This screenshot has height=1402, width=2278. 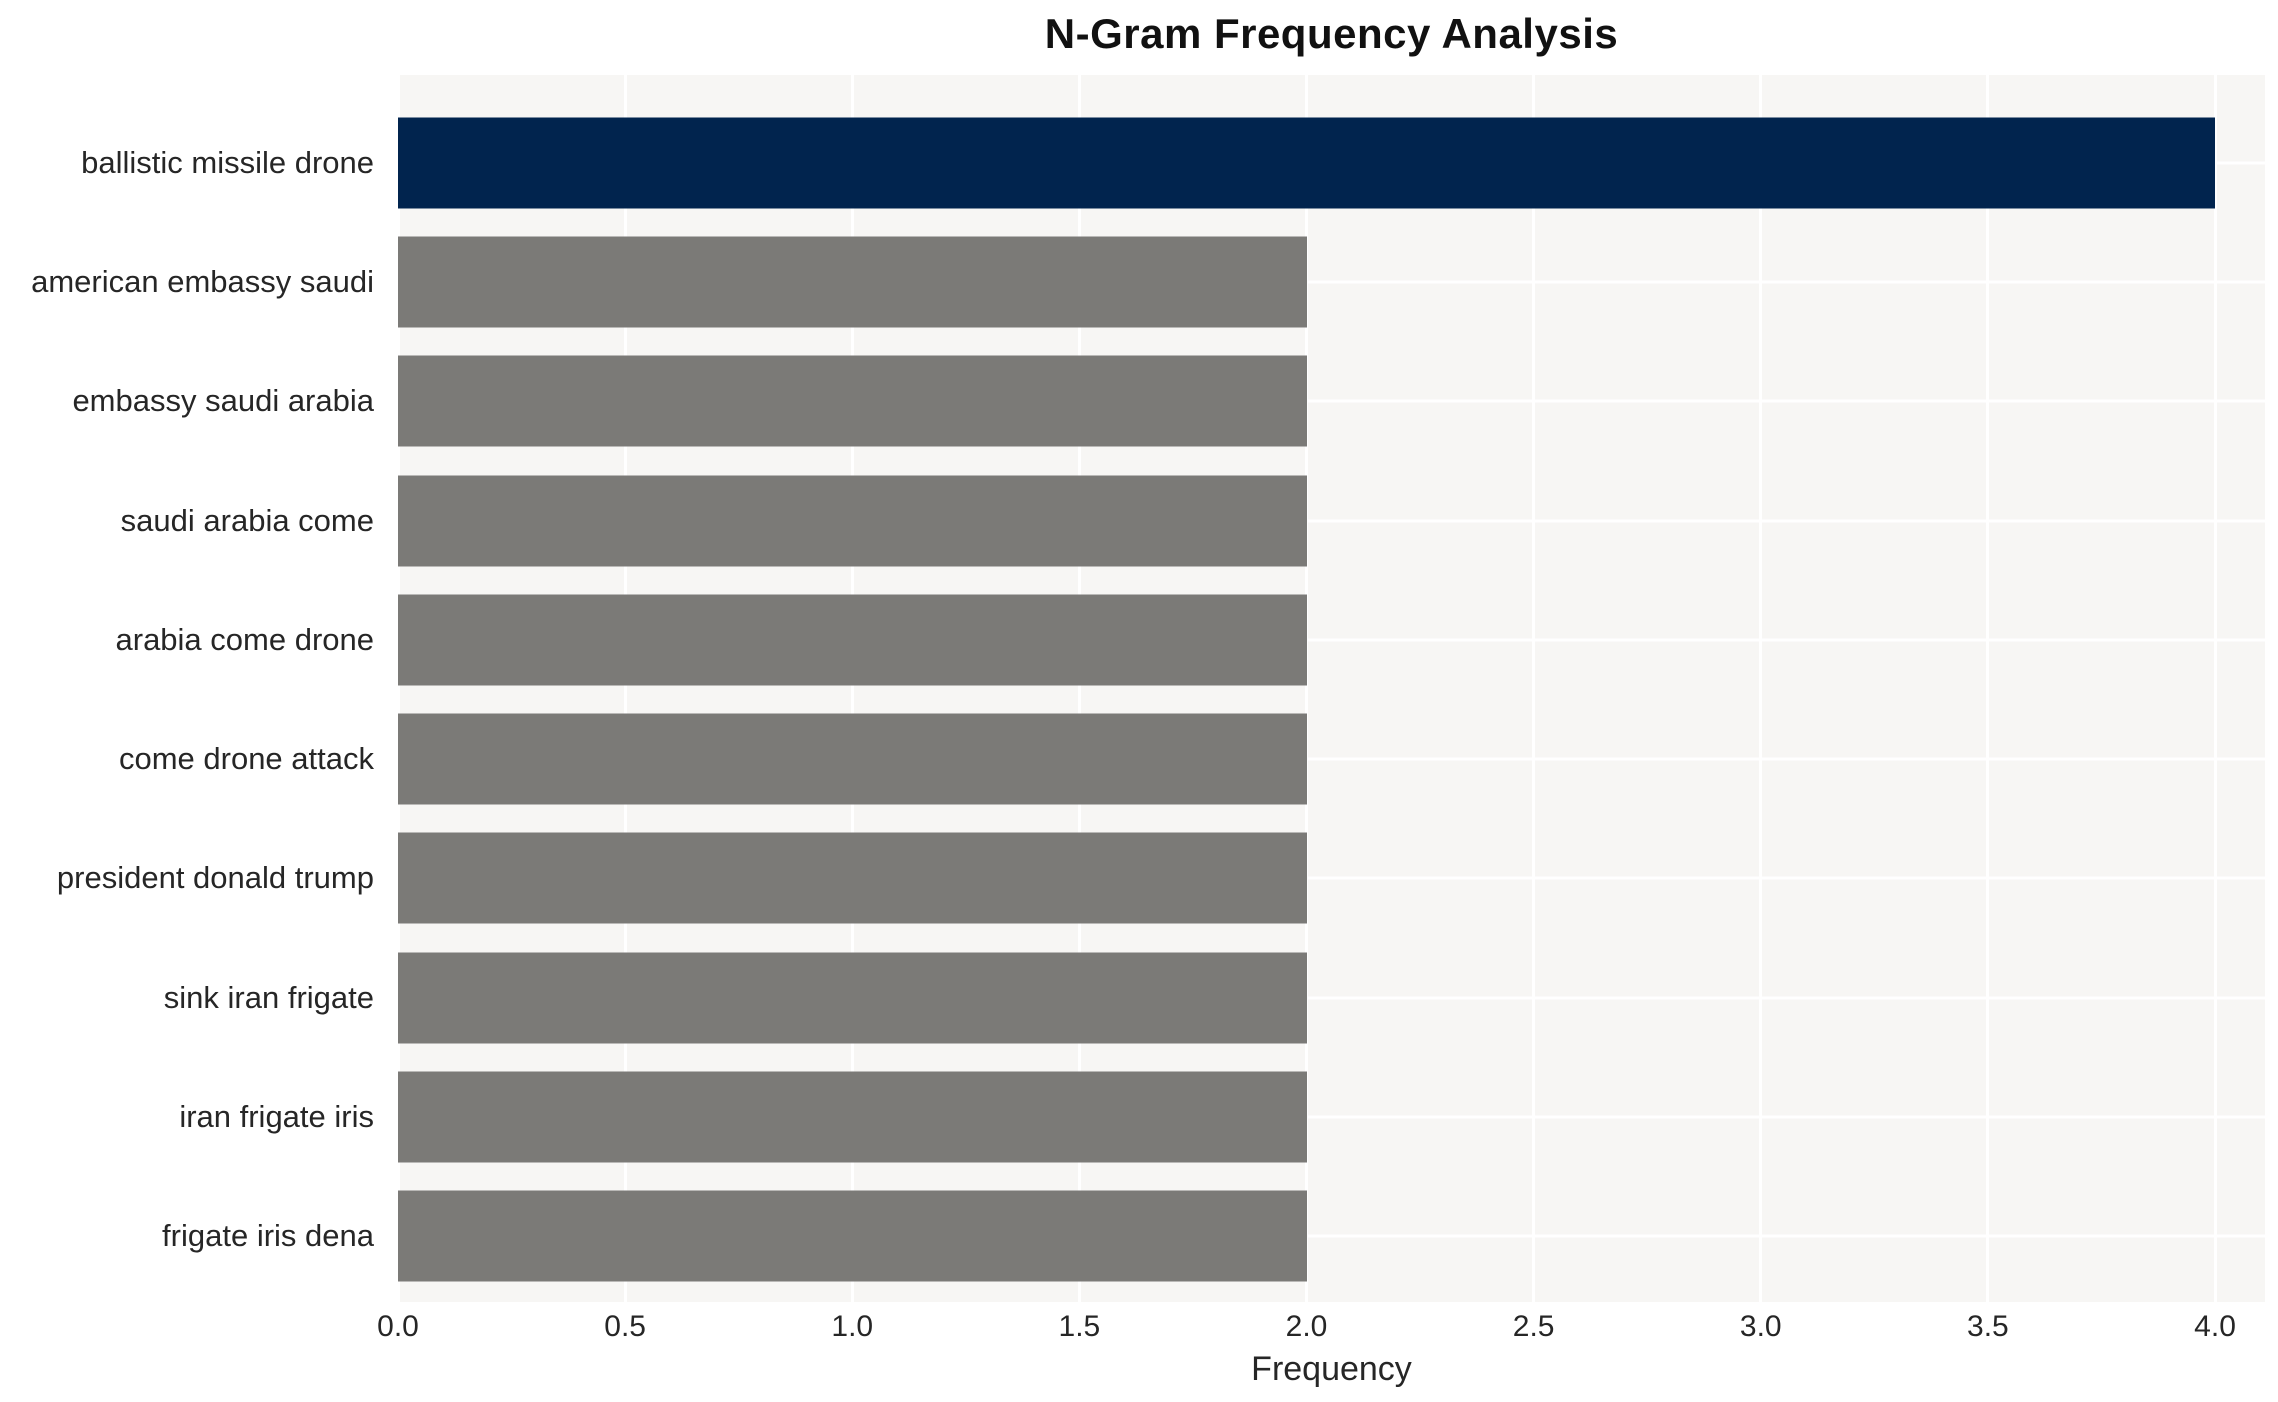 What do you see at coordinates (1331, 1369) in the screenshot?
I see `x-axis-title: Frequency` at bounding box center [1331, 1369].